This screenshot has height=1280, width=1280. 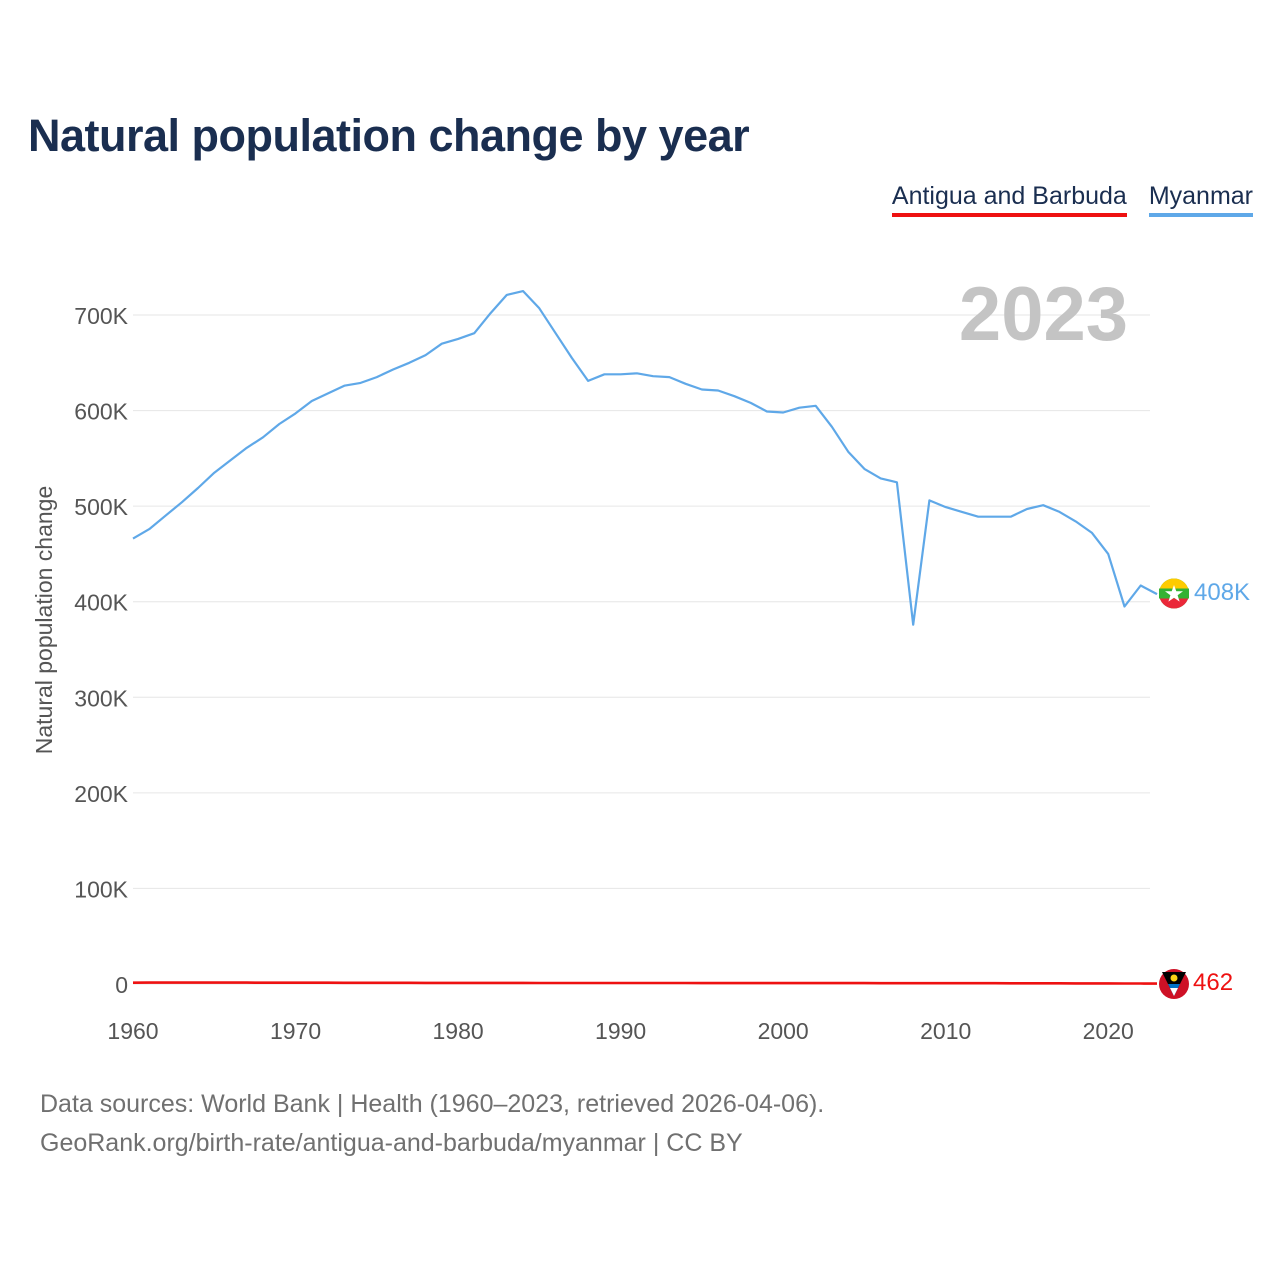 What do you see at coordinates (1108, 1031) in the screenshot?
I see `x-tick-label: 2020` at bounding box center [1108, 1031].